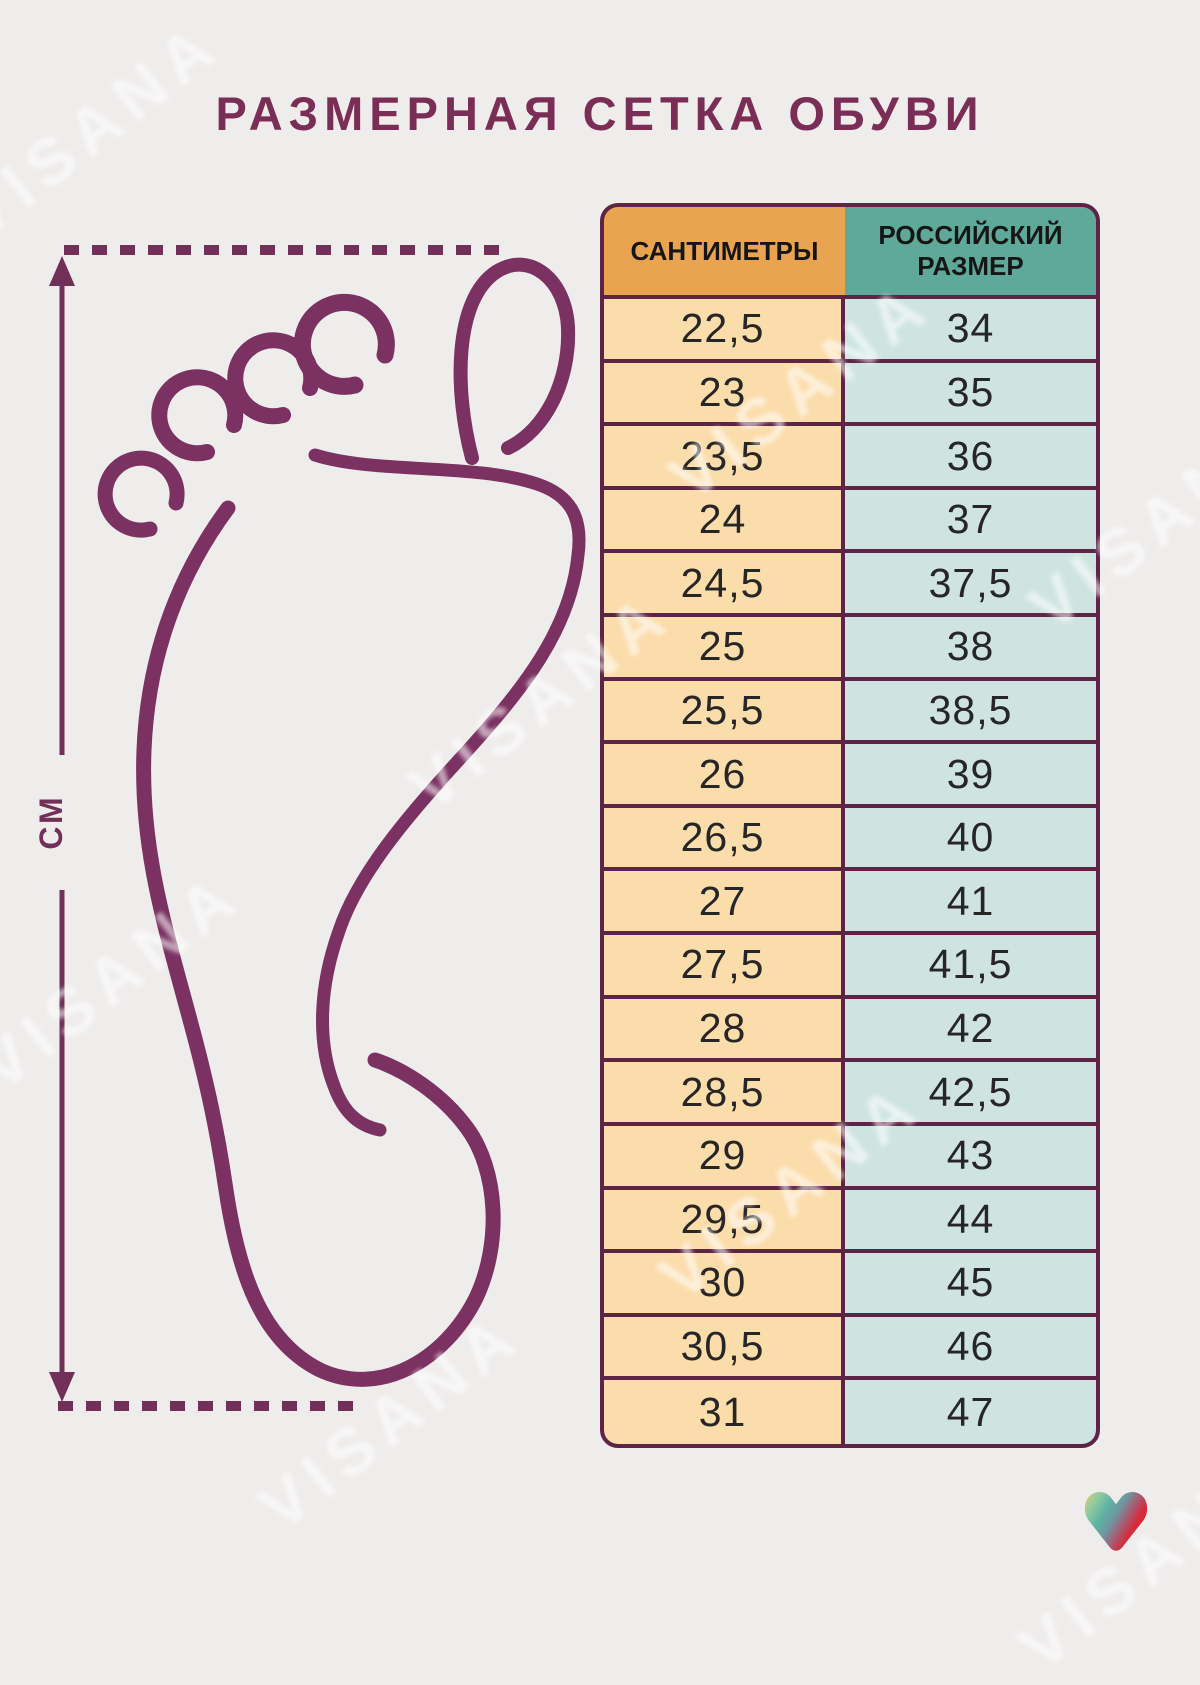 This screenshot has height=1685, width=1200. Describe the element at coordinates (724, 1412) in the screenshot. I see `cm-value-cell: 31` at that location.